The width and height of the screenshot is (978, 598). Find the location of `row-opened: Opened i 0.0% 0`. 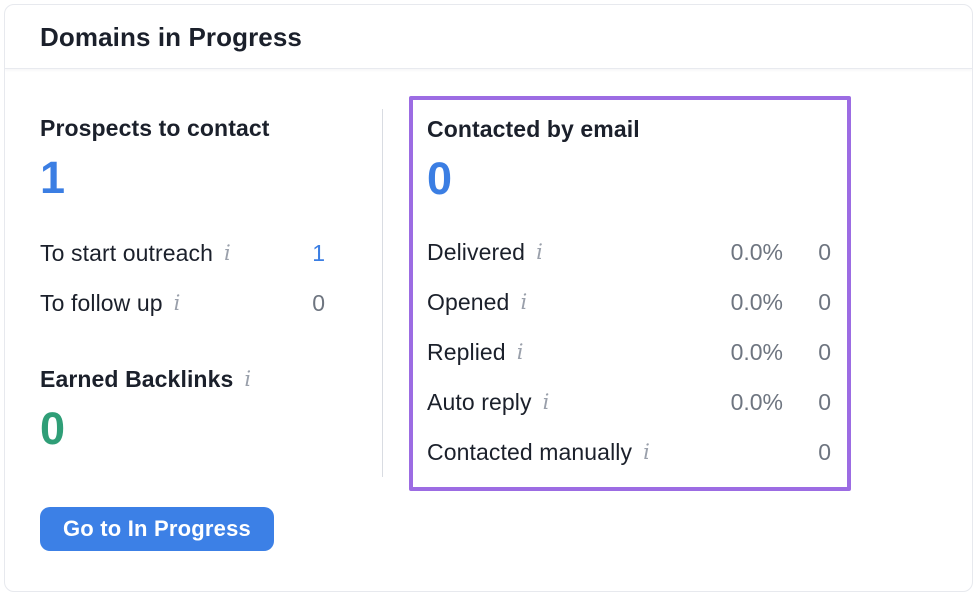

row-opened: Opened i 0.0% 0 is located at coordinates (629, 302).